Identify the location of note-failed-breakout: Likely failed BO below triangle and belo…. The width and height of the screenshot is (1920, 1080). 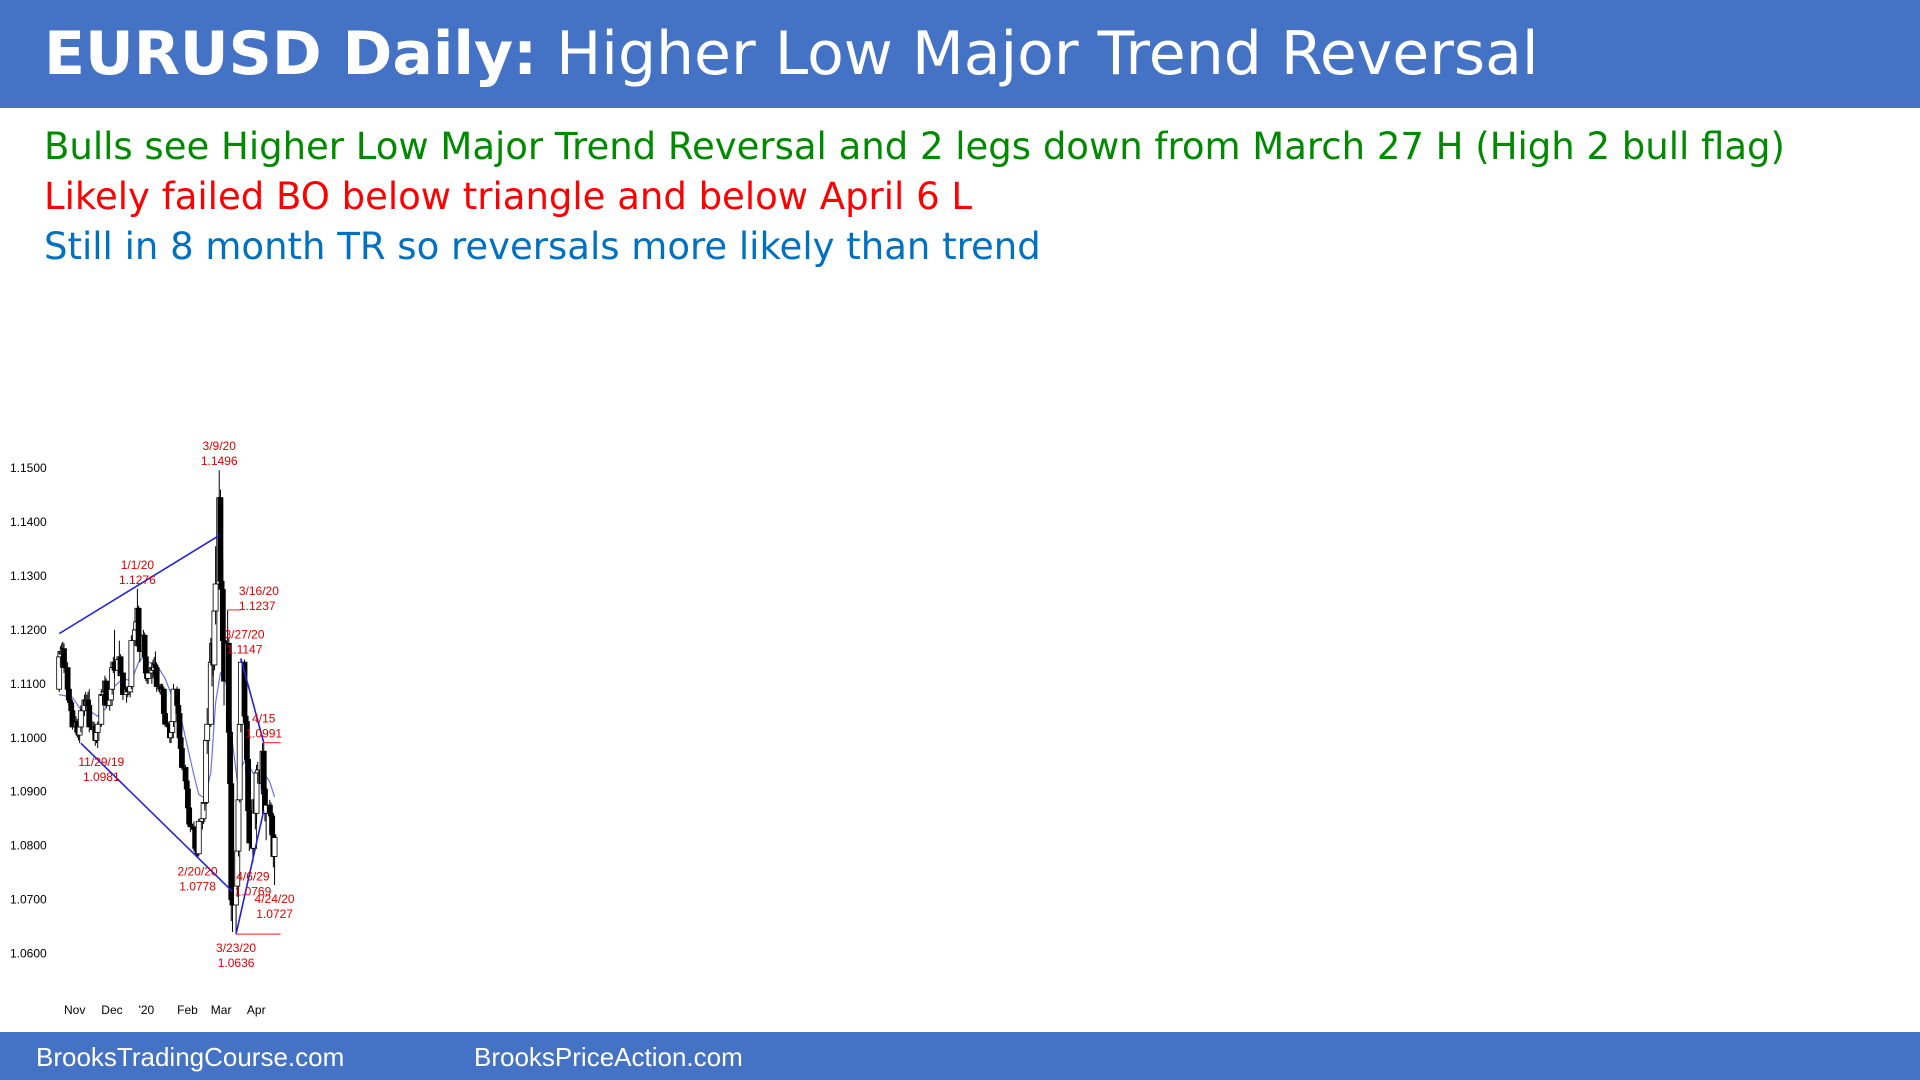
(508, 196).